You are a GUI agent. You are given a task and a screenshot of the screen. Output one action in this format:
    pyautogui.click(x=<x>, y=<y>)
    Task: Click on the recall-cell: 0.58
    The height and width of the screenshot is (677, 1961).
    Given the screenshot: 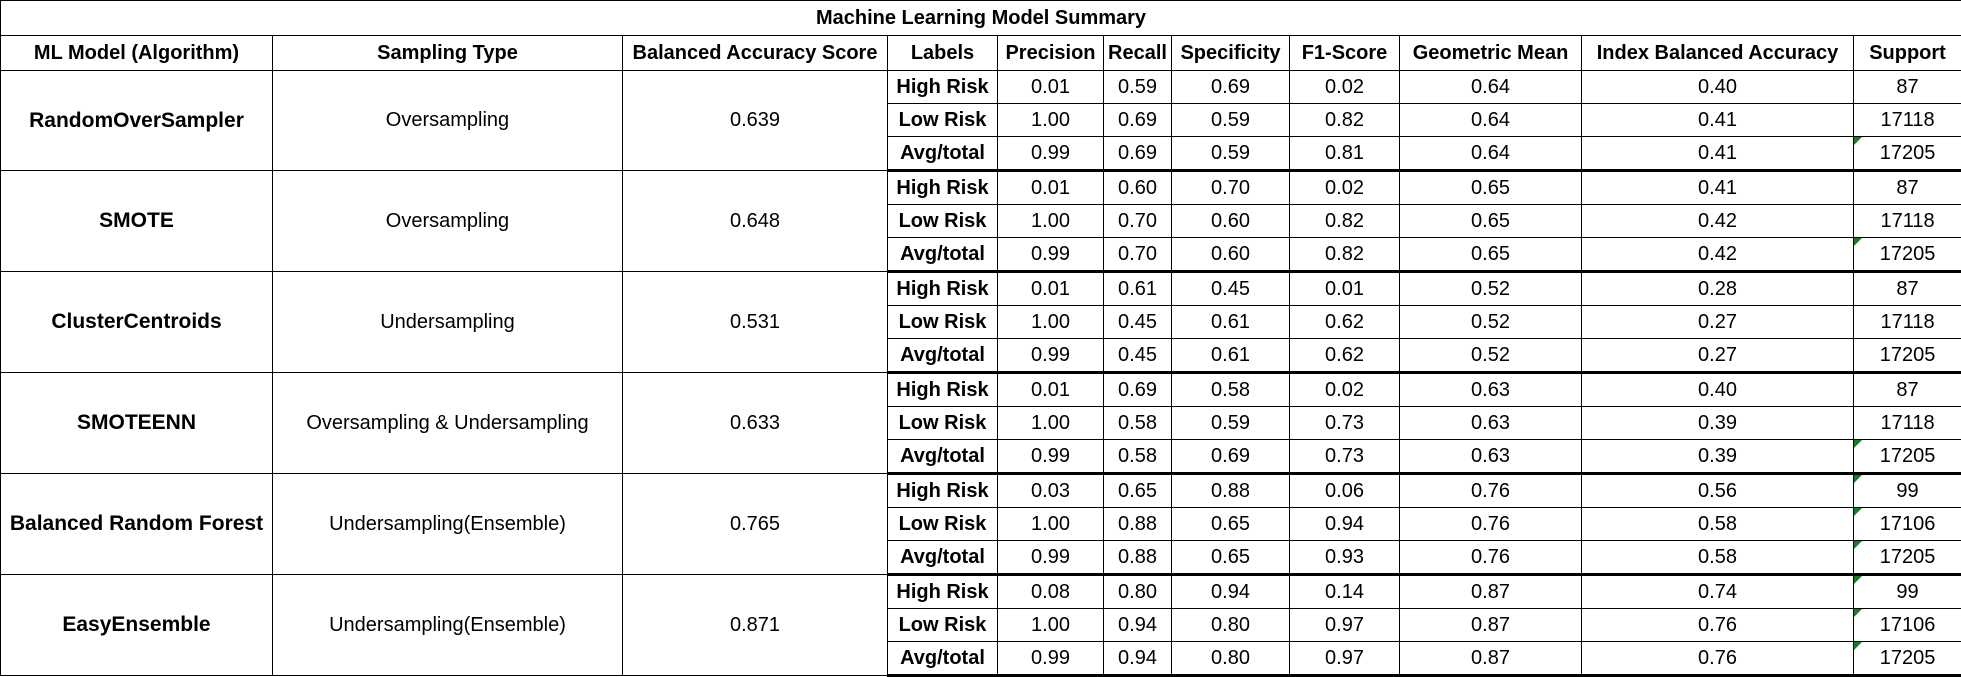 What is the action you would take?
    pyautogui.click(x=1137, y=457)
    